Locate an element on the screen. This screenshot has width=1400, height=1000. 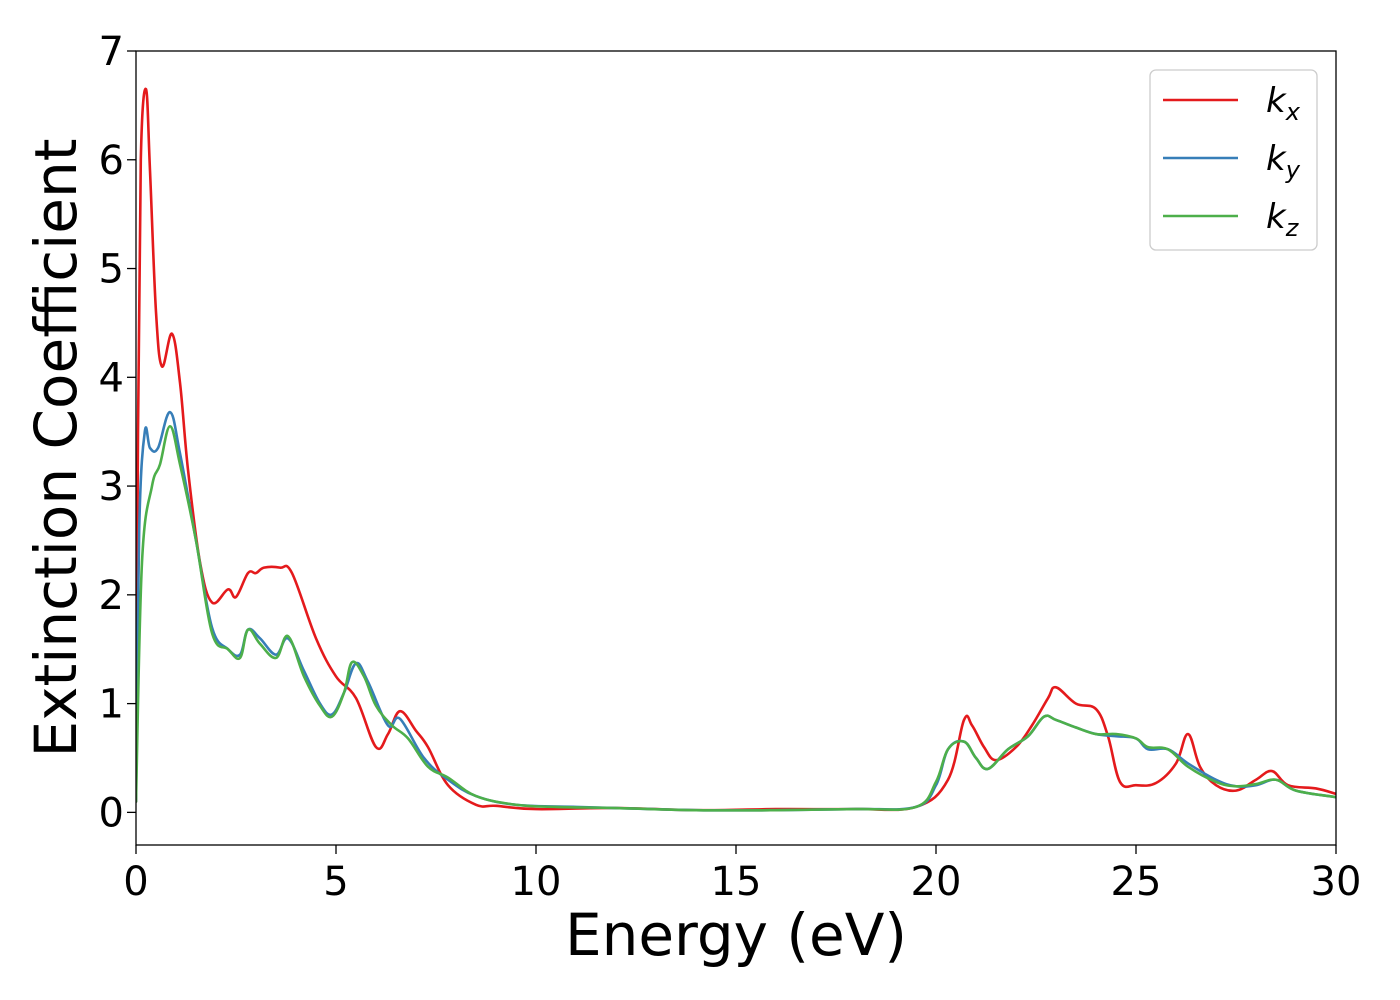
y-tick-label: 5 is located at coordinates (111, 270).